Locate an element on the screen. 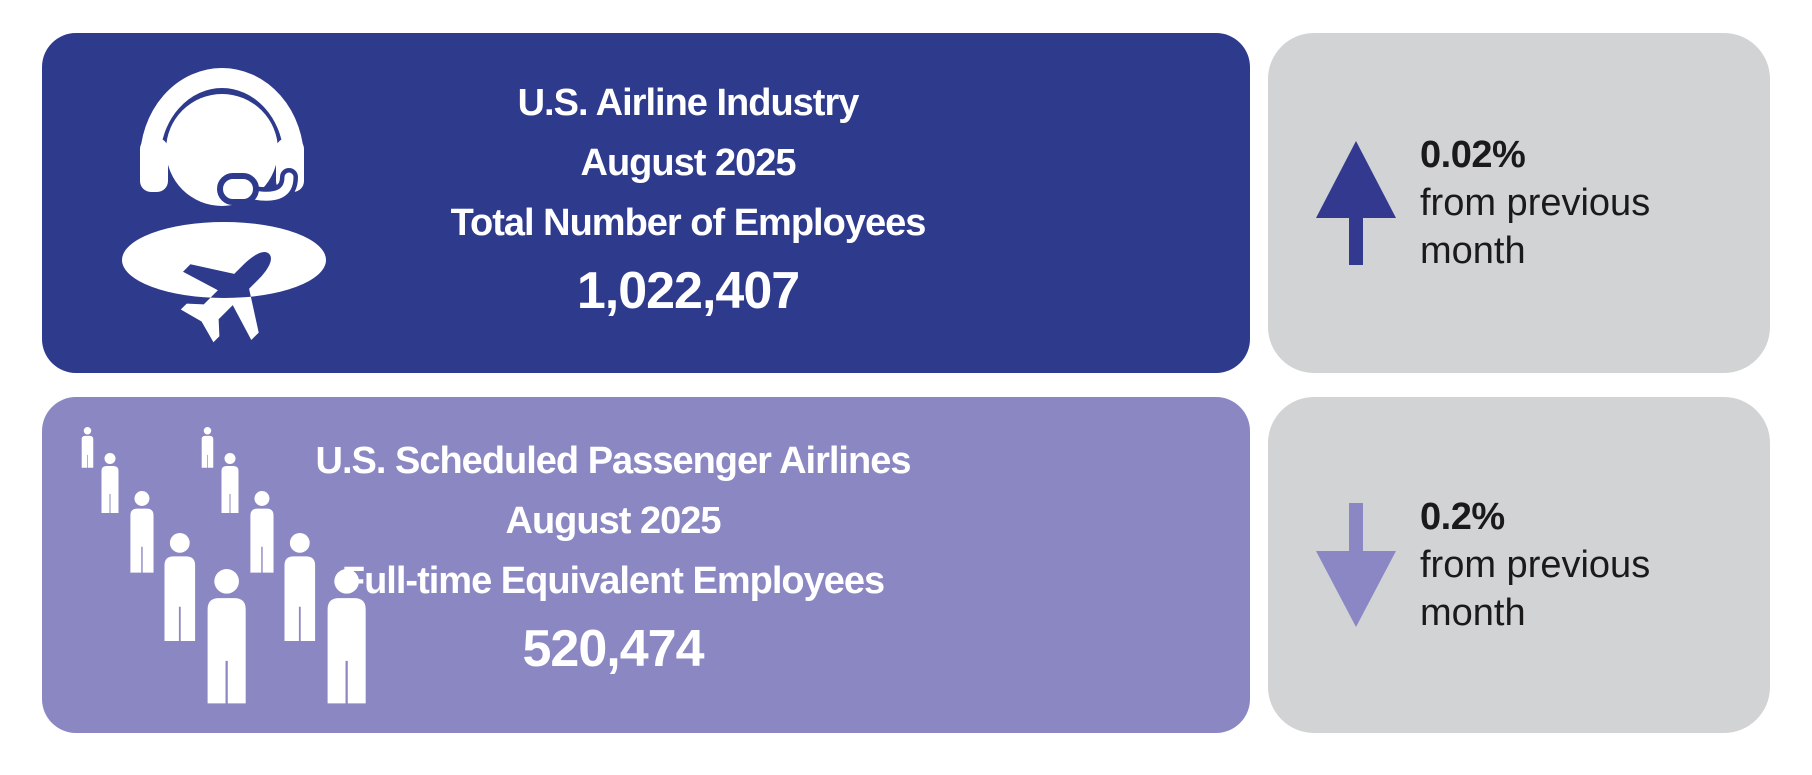 The image size is (1812, 775). change-percent: 0.2% is located at coordinates (1462, 517).